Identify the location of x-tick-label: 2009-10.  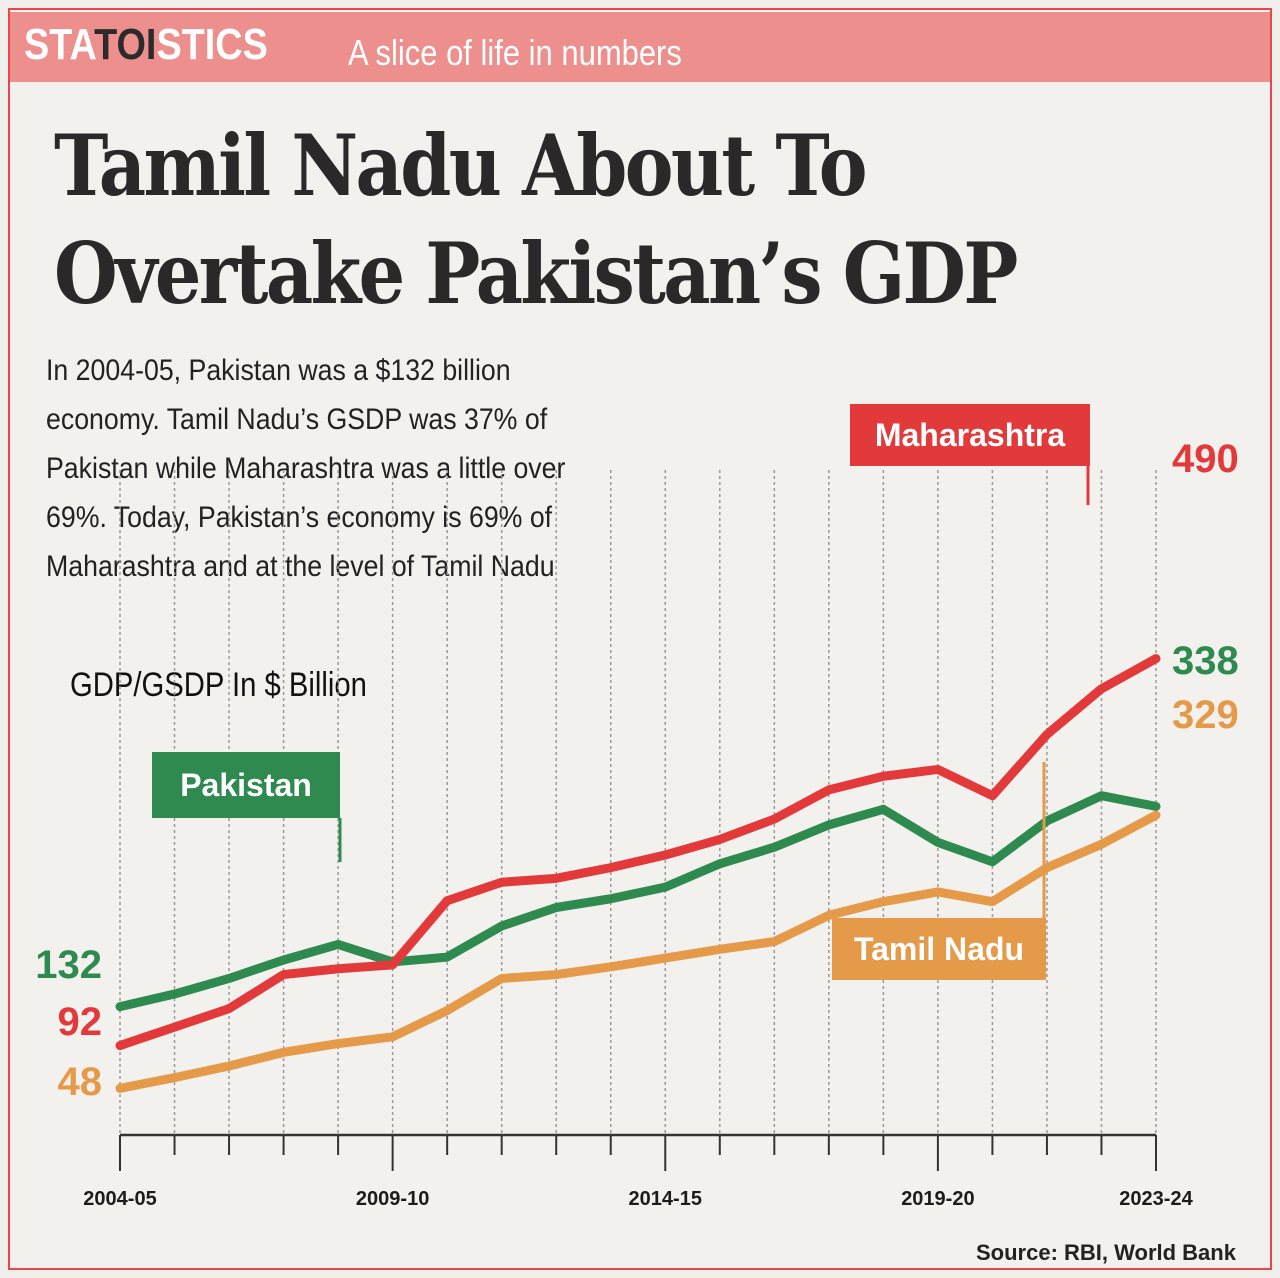
(392, 1199).